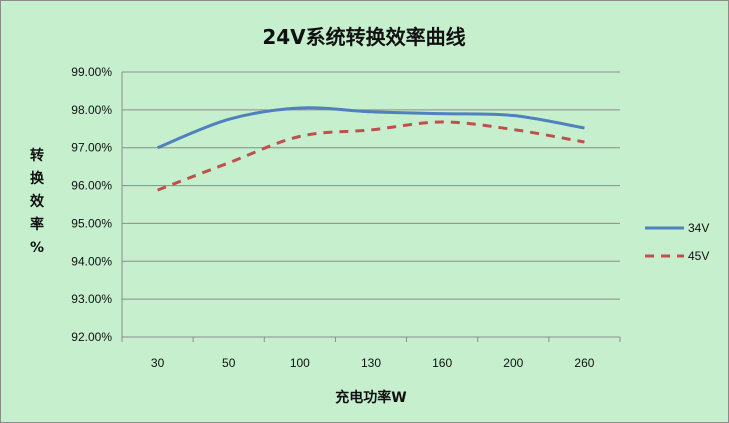 The height and width of the screenshot is (423, 729). I want to click on y-axis-label-char: 率, so click(37, 224).